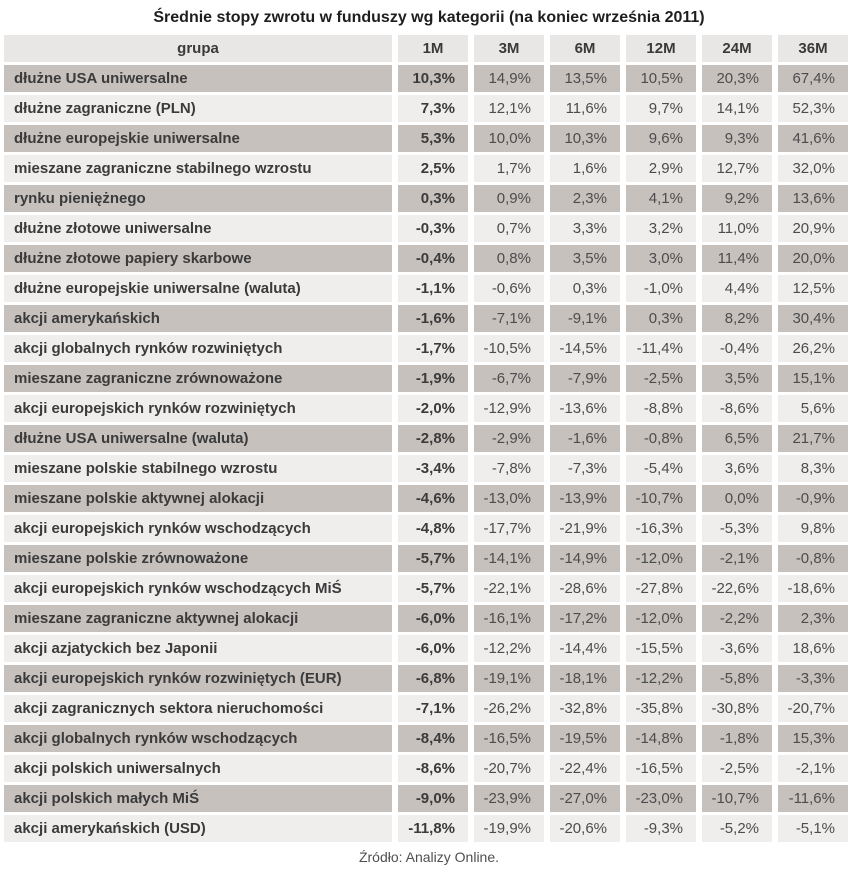 This screenshot has height=889, width=858. Describe the element at coordinates (813, 528) in the screenshot. I see `value-cell: 9,8%` at that location.